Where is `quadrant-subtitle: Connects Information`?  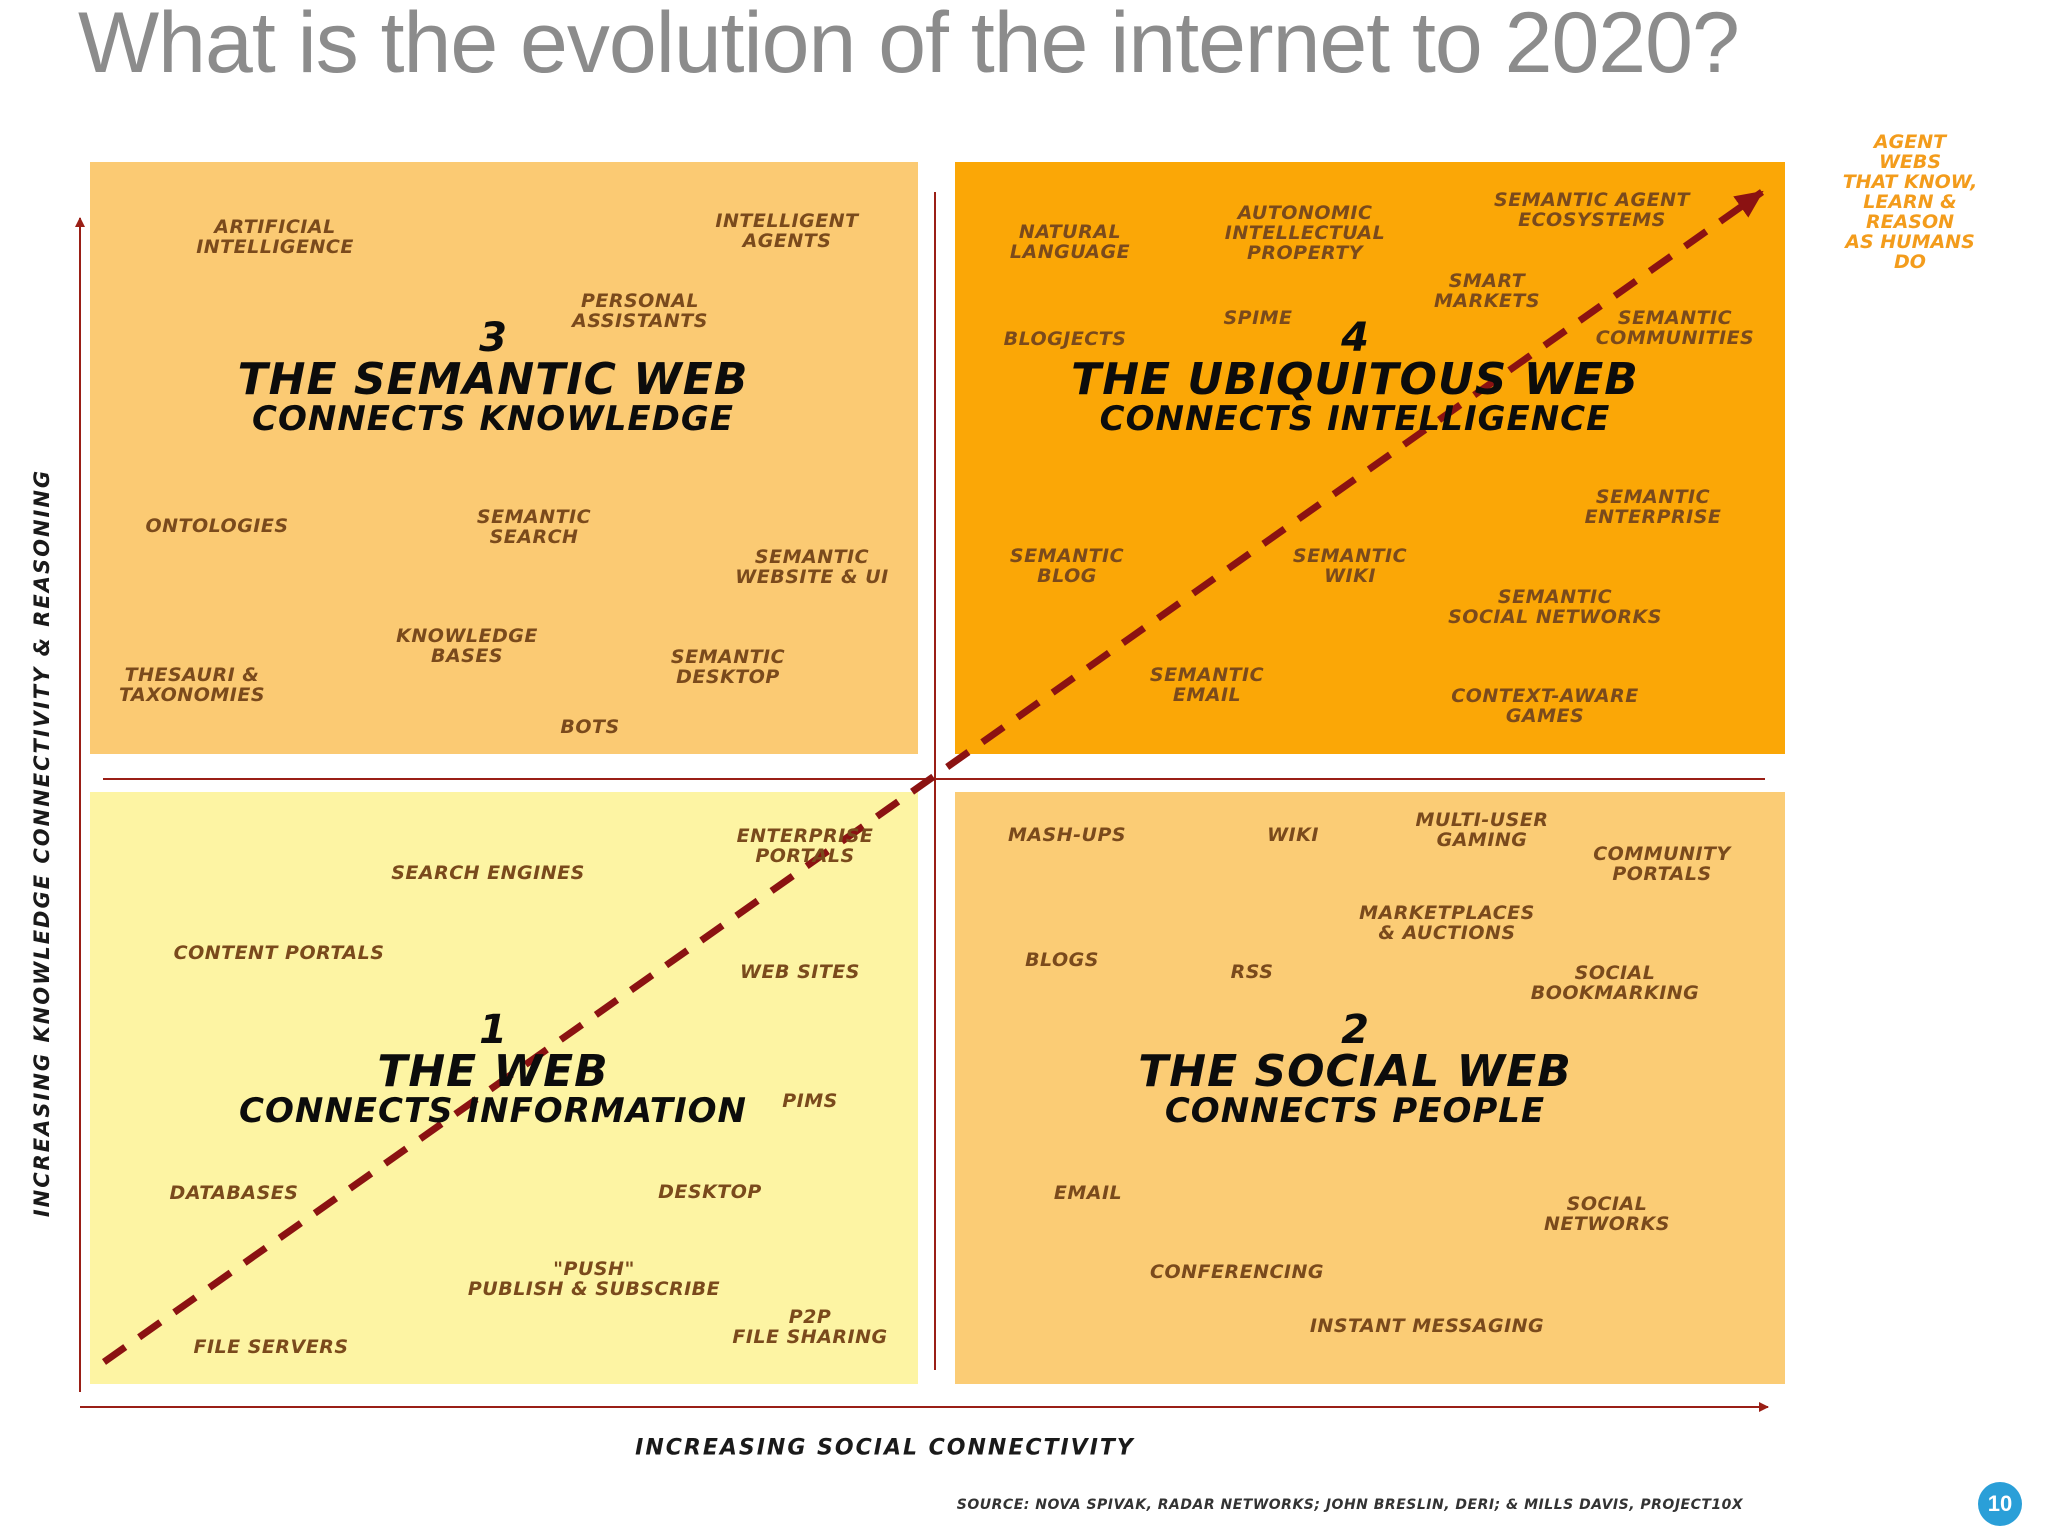
quadrant-subtitle: Connects Information is located at coordinates (493, 1111).